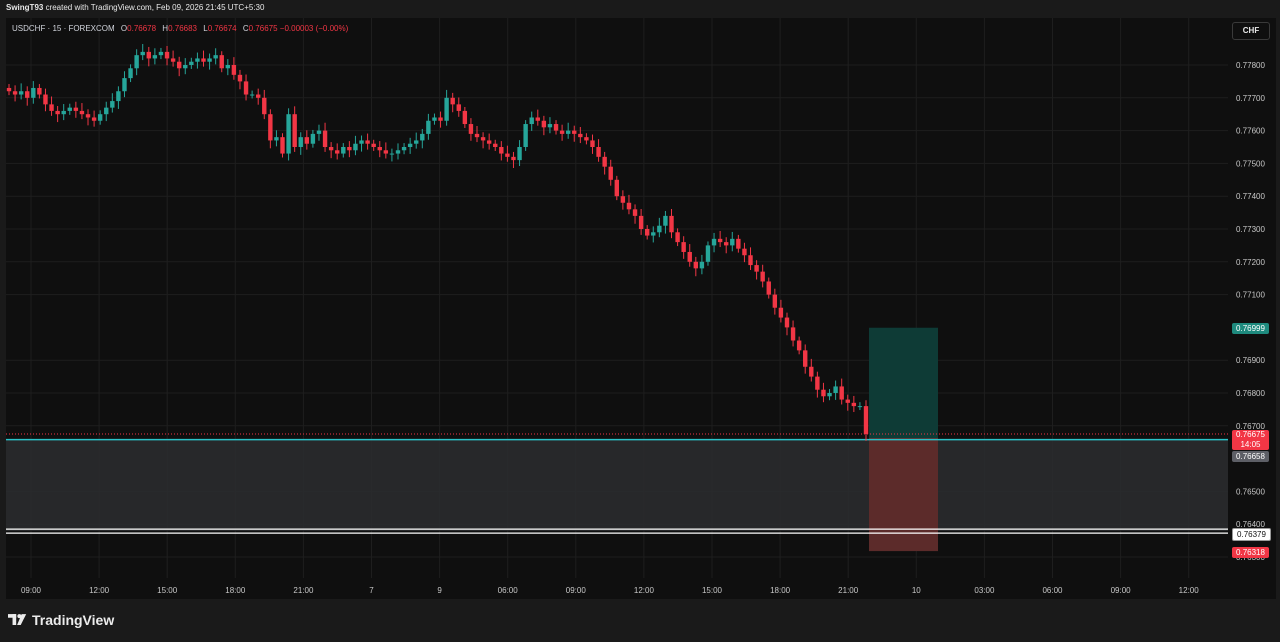 This screenshot has width=1280, height=642. Describe the element at coordinates (903, 382) in the screenshot. I see `target-zone` at that location.